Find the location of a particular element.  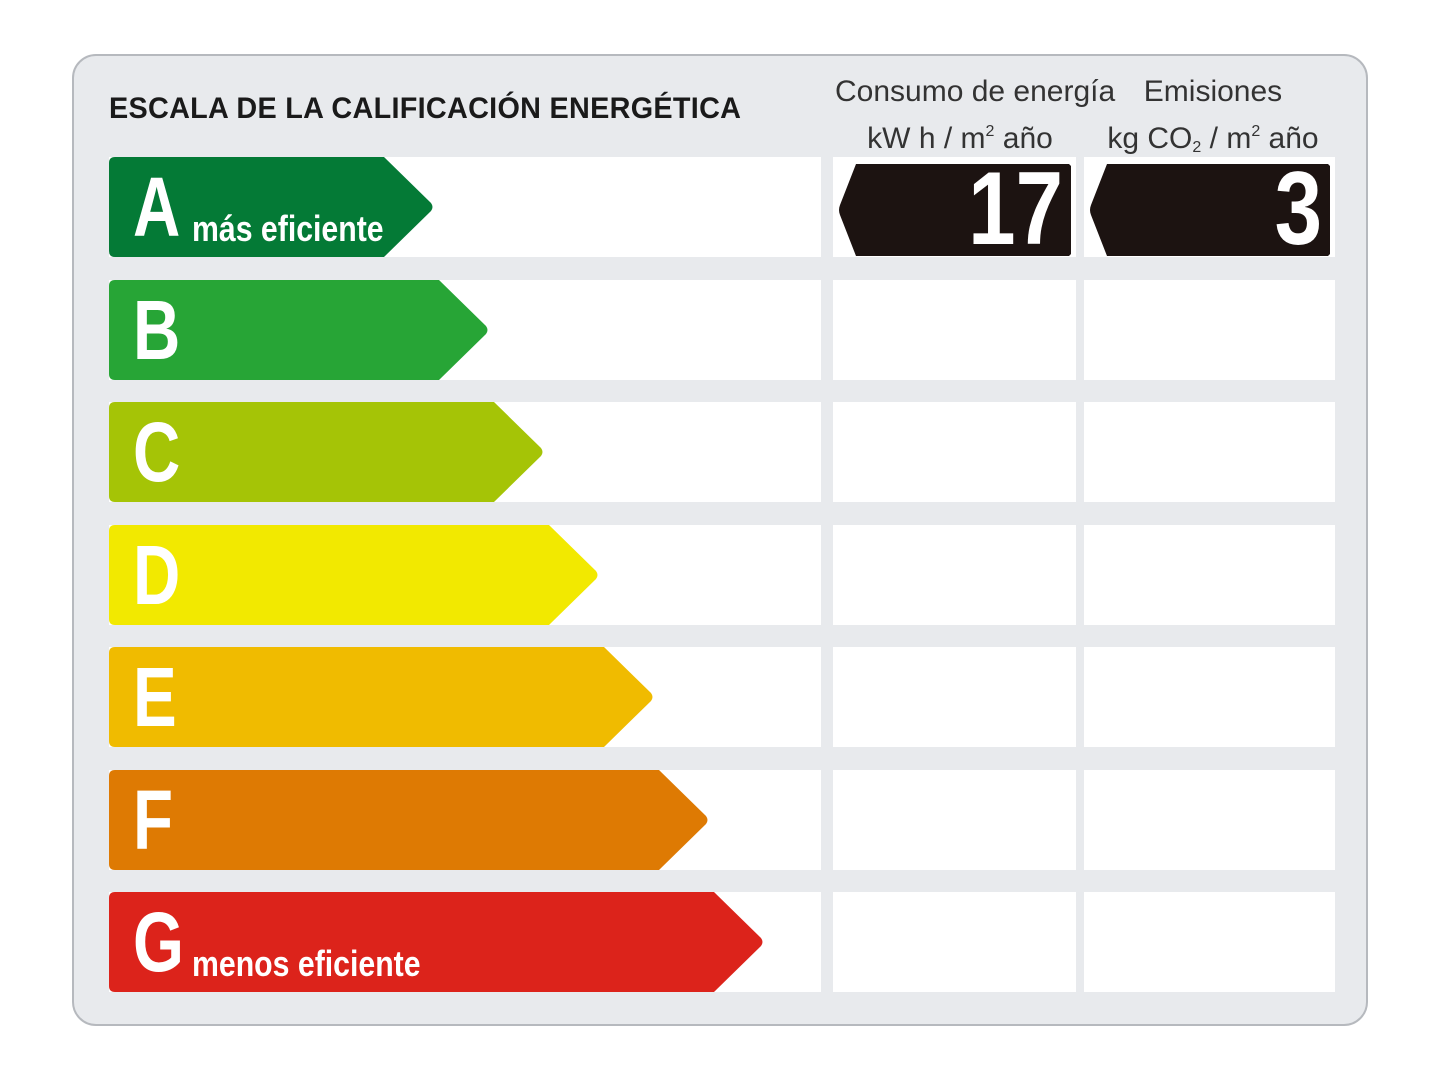

label-title: ESCALA DE LA CALIFICACIÓN ENERGÉTICA is located at coordinates (425, 108).